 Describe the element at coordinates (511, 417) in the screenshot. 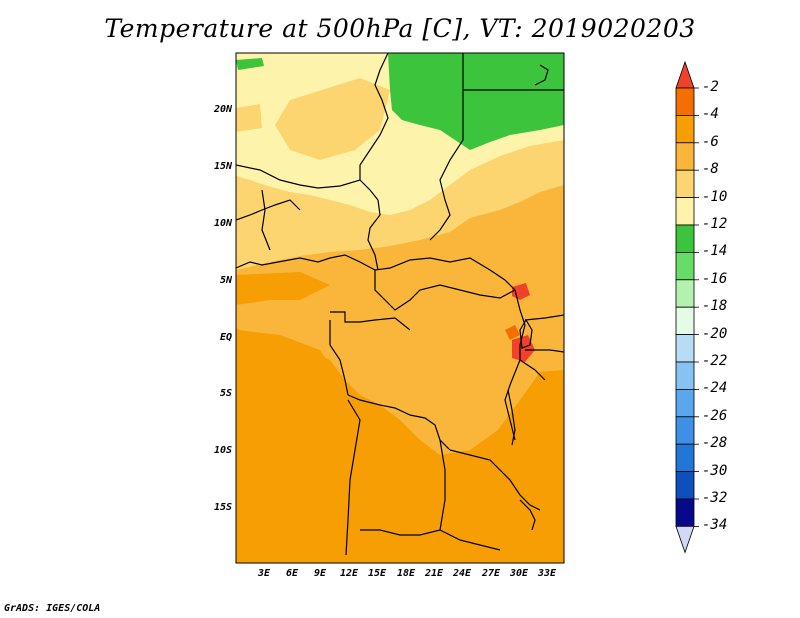

I see `lake-tanganyika` at that location.